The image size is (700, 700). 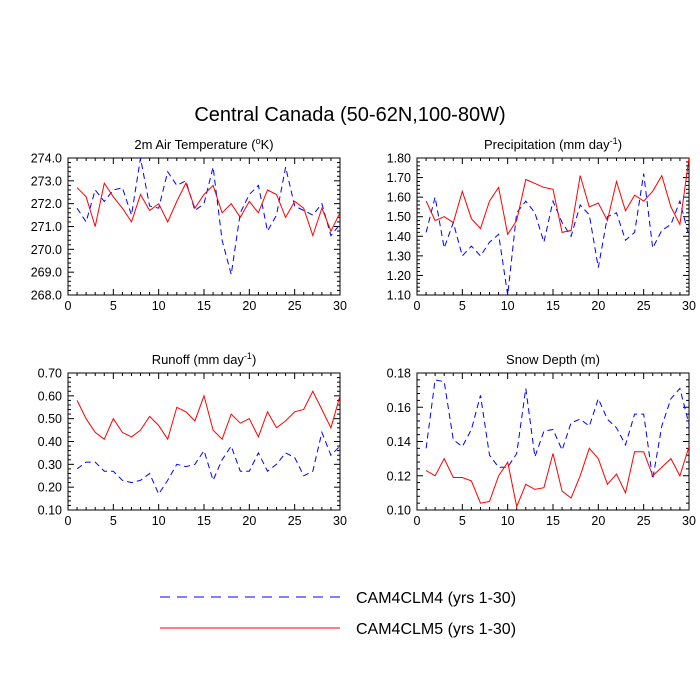 I want to click on y-tick-label: 271.0, so click(x=46, y=227).